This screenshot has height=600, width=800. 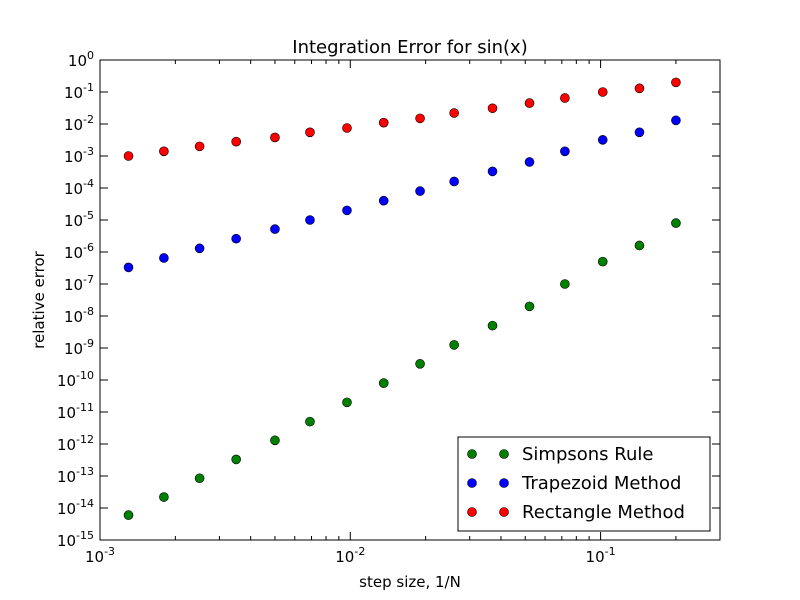 I want to click on y-tick-label: 10⁻¹, so click(x=79, y=91).